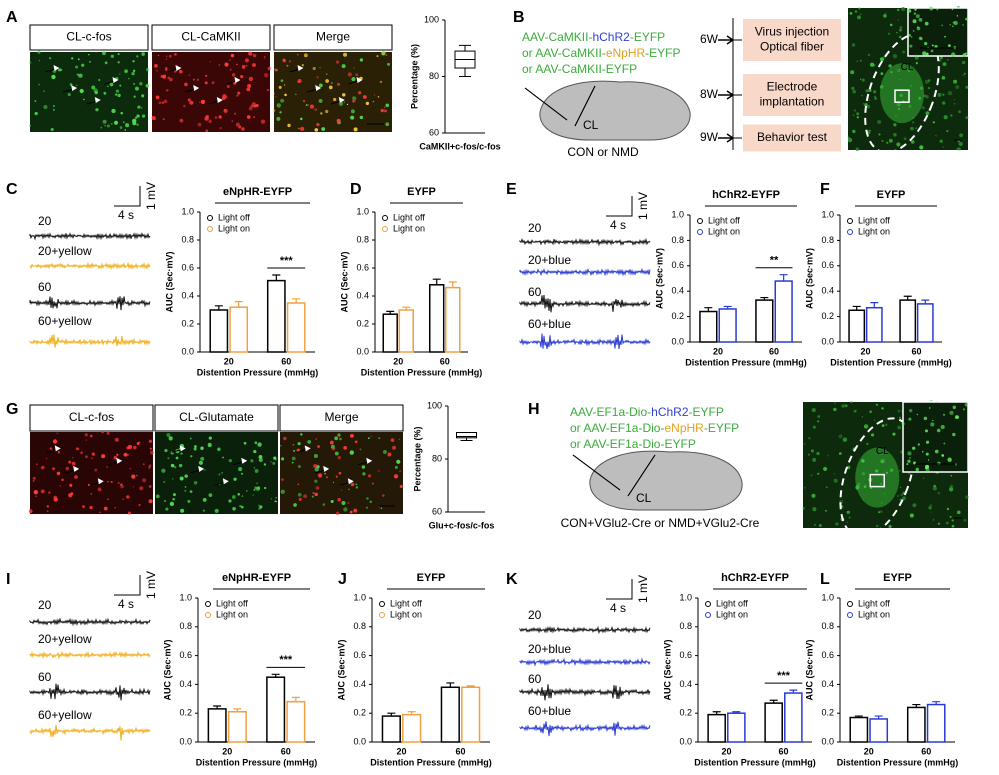 The width and height of the screenshot is (999, 775). Describe the element at coordinates (65, 715) in the screenshot. I see `trace-label: 60+yellow` at that location.